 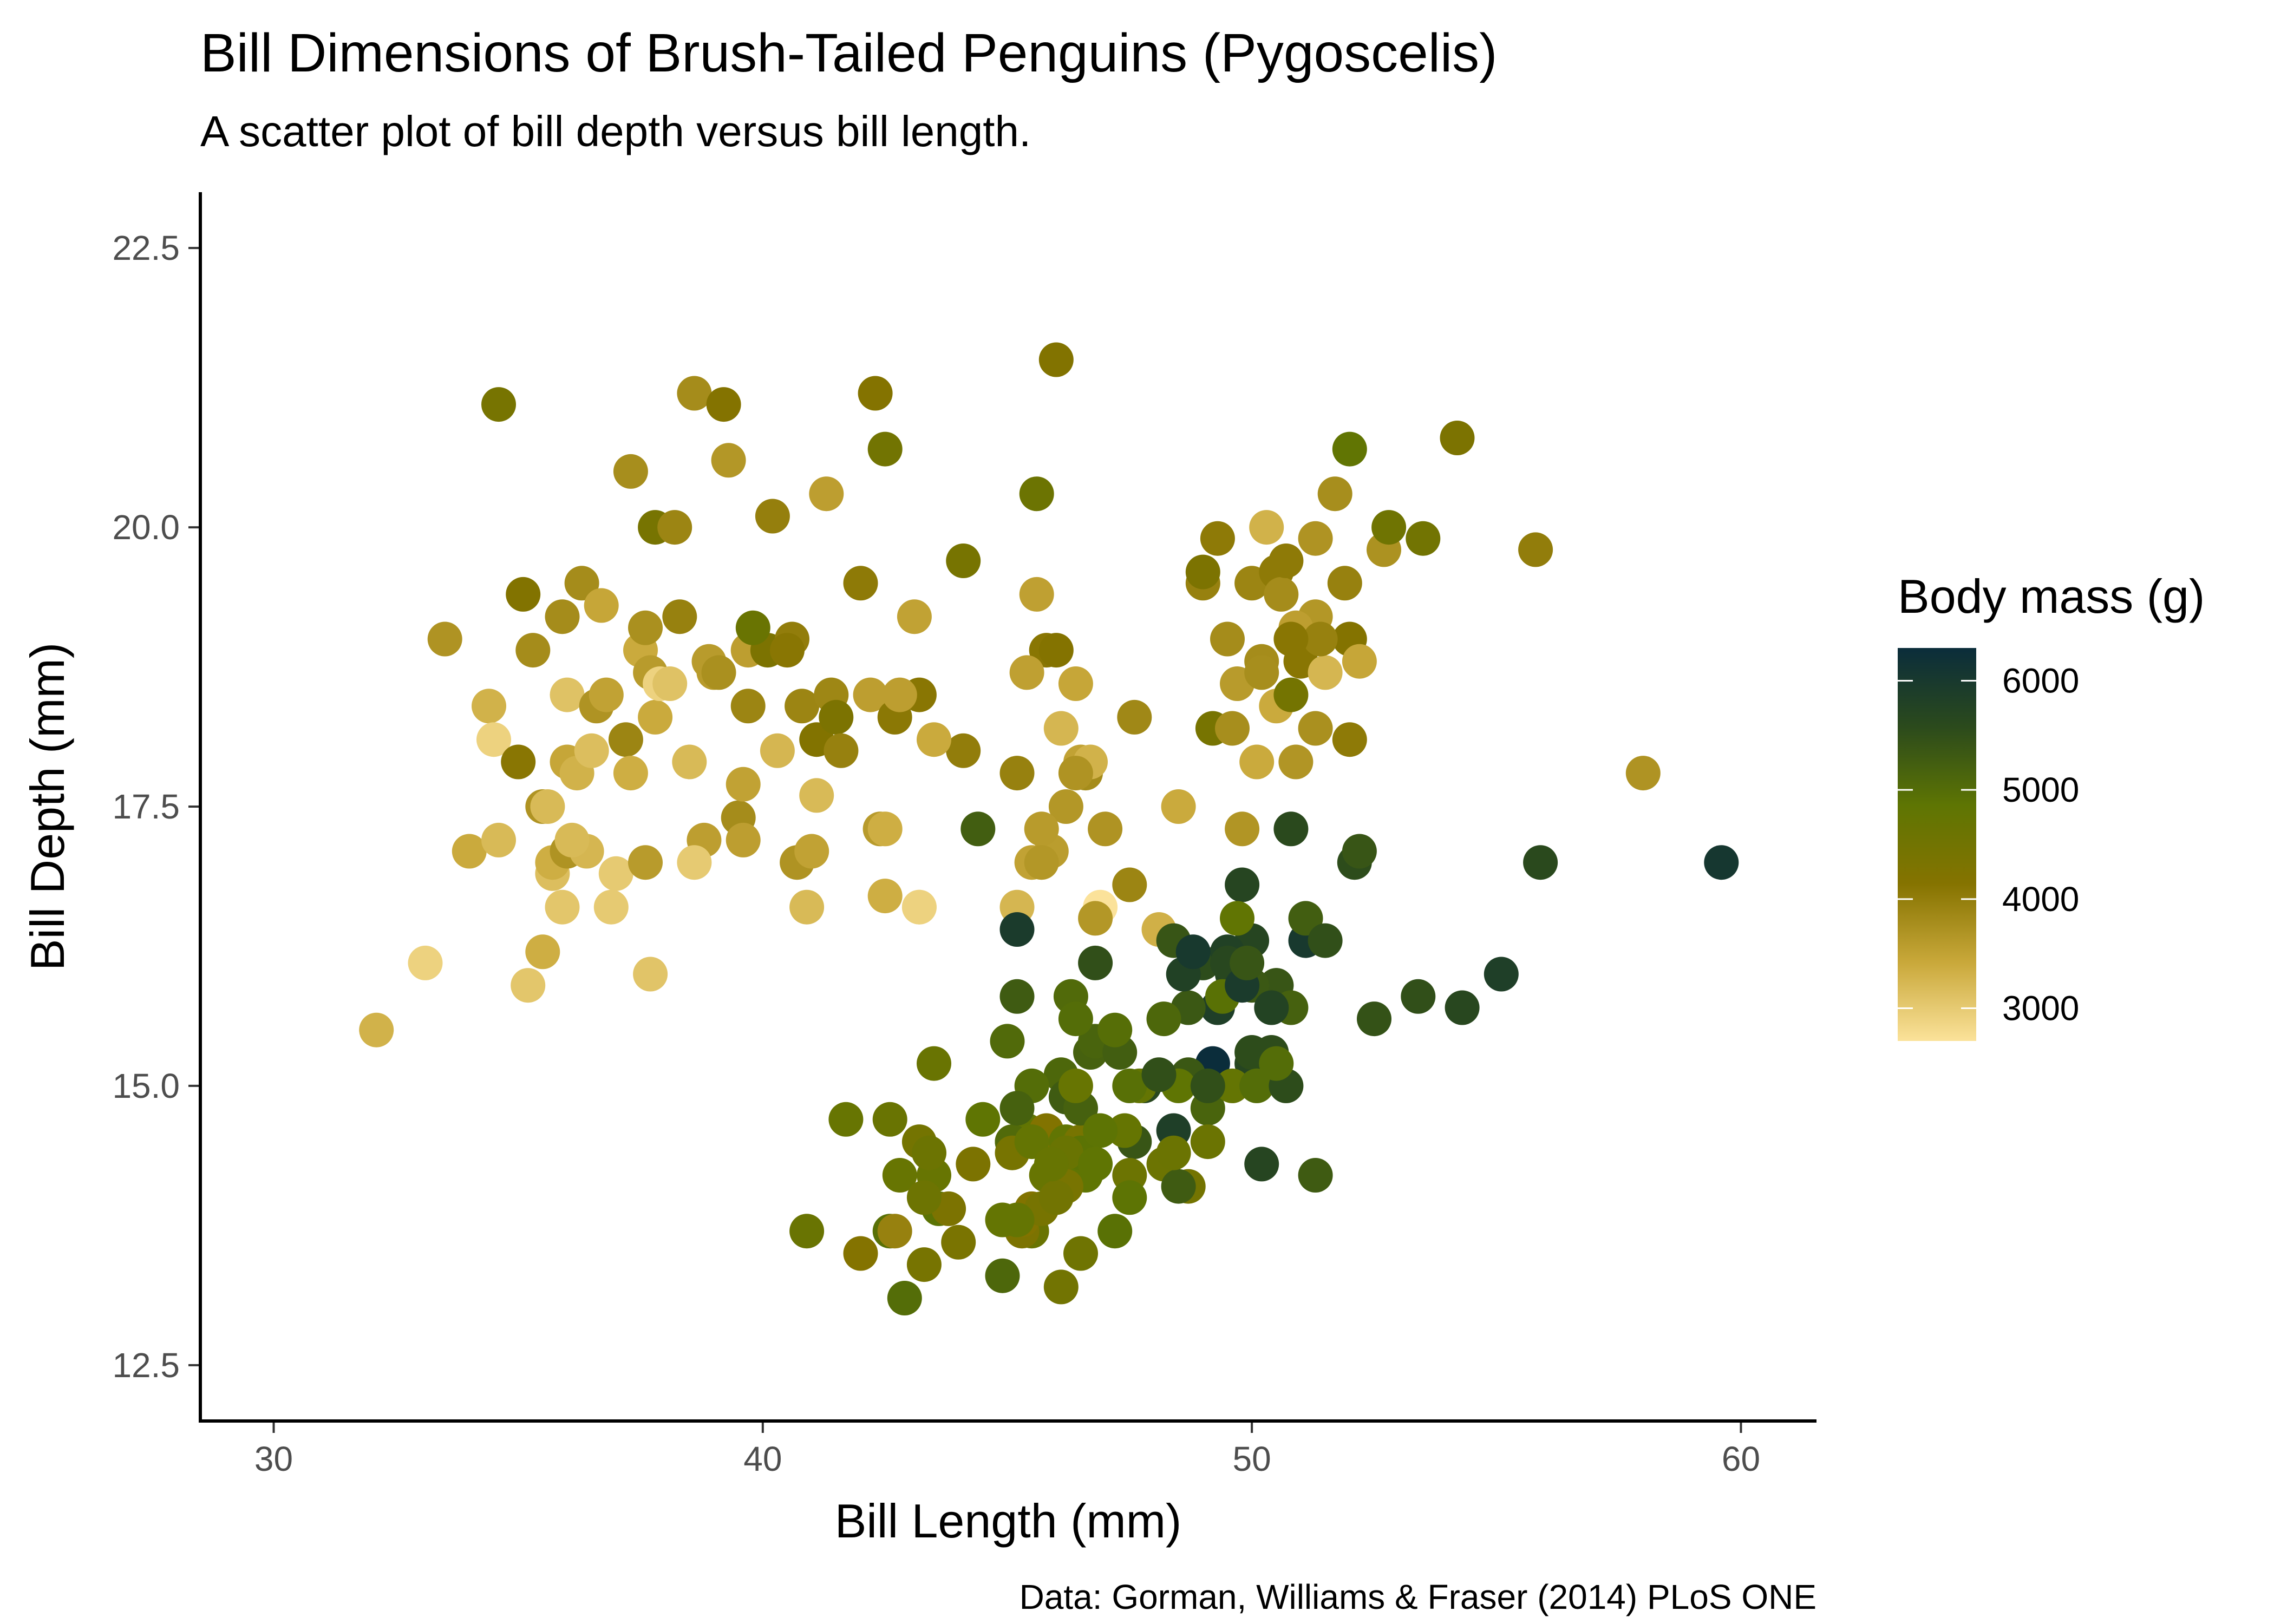 What do you see at coordinates (1937, 844) in the screenshot?
I see `legend-colorbar` at bounding box center [1937, 844].